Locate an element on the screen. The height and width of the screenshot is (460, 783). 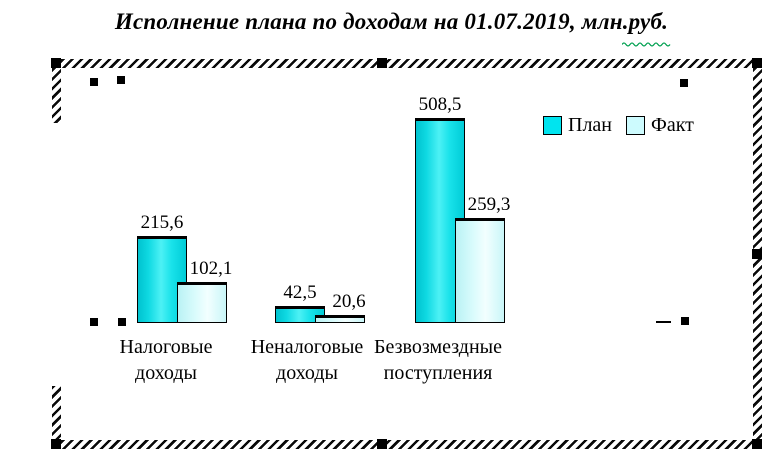
frame-handle-top-mid is located at coordinates (382, 63).